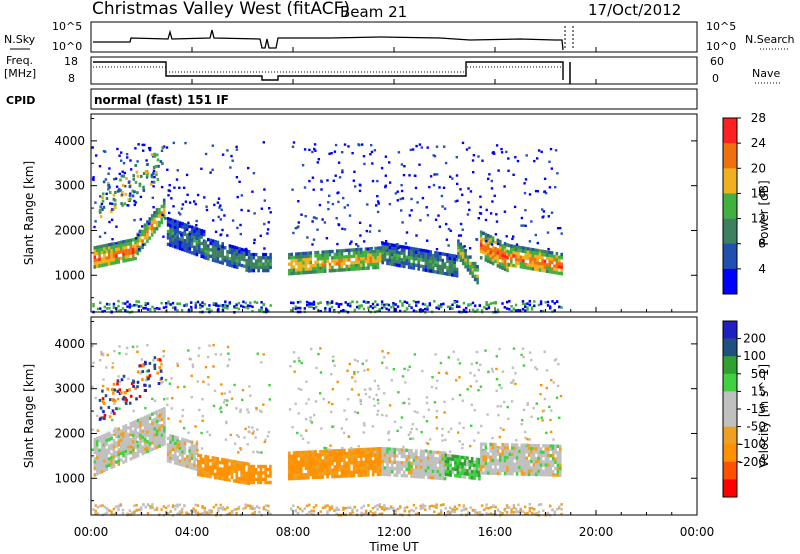 The image size is (800, 554). Describe the element at coordinates (71, 61) in the screenshot. I see `freq-left-tick-top: 18` at that location.